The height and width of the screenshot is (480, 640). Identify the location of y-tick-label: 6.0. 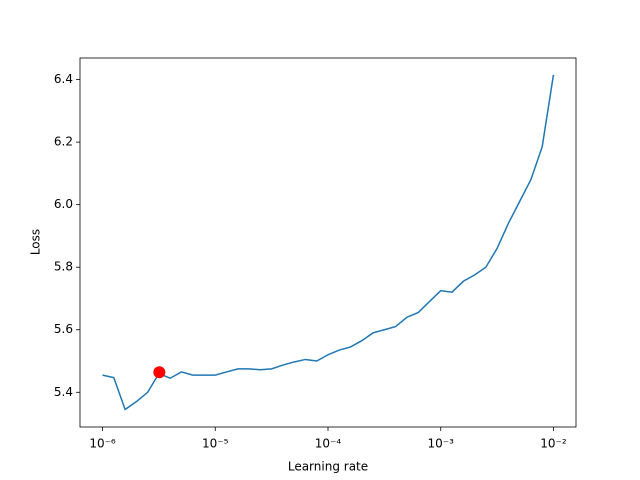
(63, 204).